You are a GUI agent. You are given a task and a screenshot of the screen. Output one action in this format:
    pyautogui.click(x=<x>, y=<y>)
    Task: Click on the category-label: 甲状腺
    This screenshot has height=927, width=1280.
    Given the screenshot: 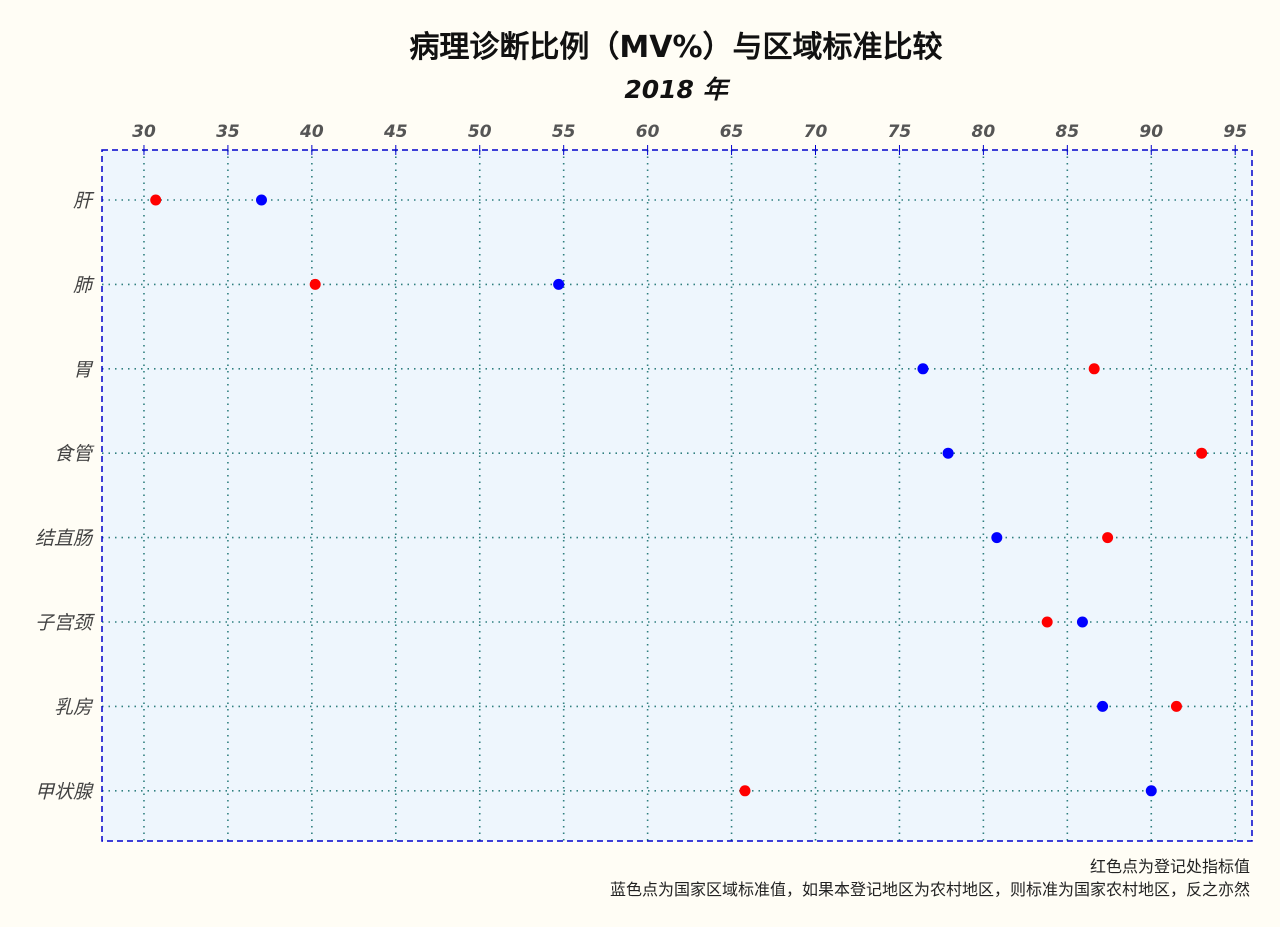 What is the action you would take?
    pyautogui.click(x=64, y=792)
    